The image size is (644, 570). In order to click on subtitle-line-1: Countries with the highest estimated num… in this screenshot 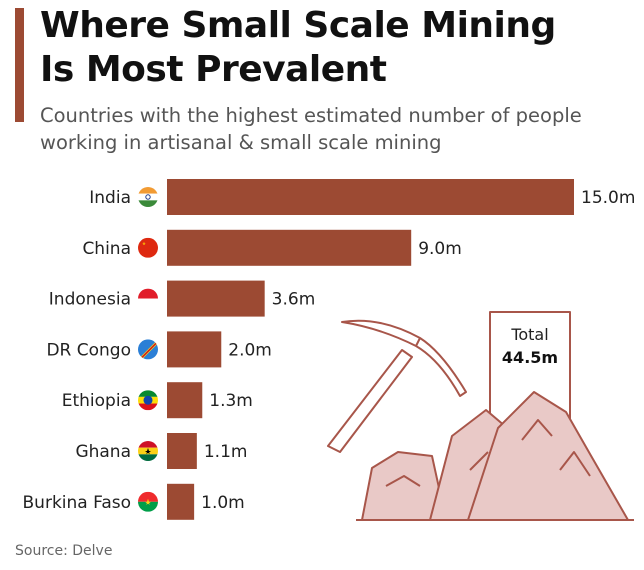, I will do `click(311, 115)`.